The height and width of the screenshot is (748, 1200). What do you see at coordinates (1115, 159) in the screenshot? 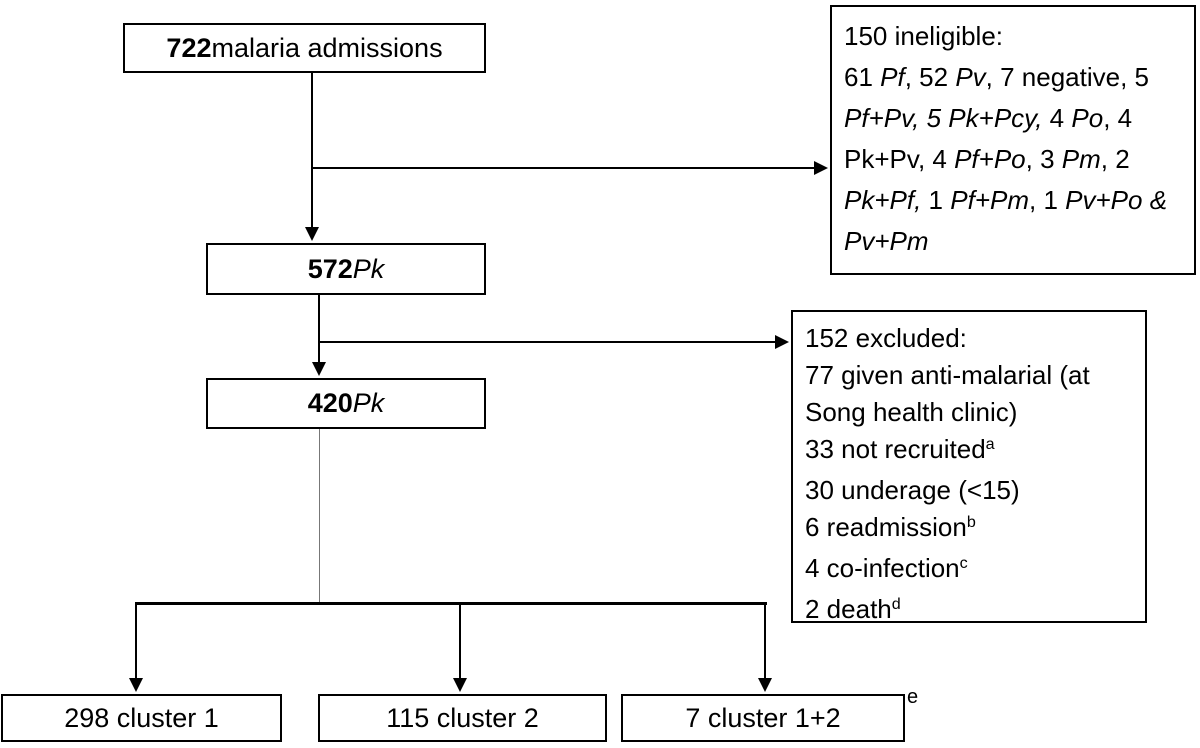
I see `text-segment: , 2` at bounding box center [1115, 159].